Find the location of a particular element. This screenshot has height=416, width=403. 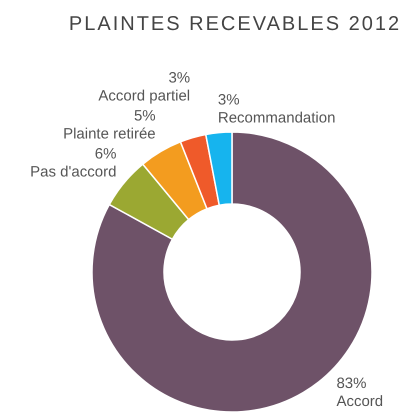

data-label: 83% is located at coordinates (351, 383).